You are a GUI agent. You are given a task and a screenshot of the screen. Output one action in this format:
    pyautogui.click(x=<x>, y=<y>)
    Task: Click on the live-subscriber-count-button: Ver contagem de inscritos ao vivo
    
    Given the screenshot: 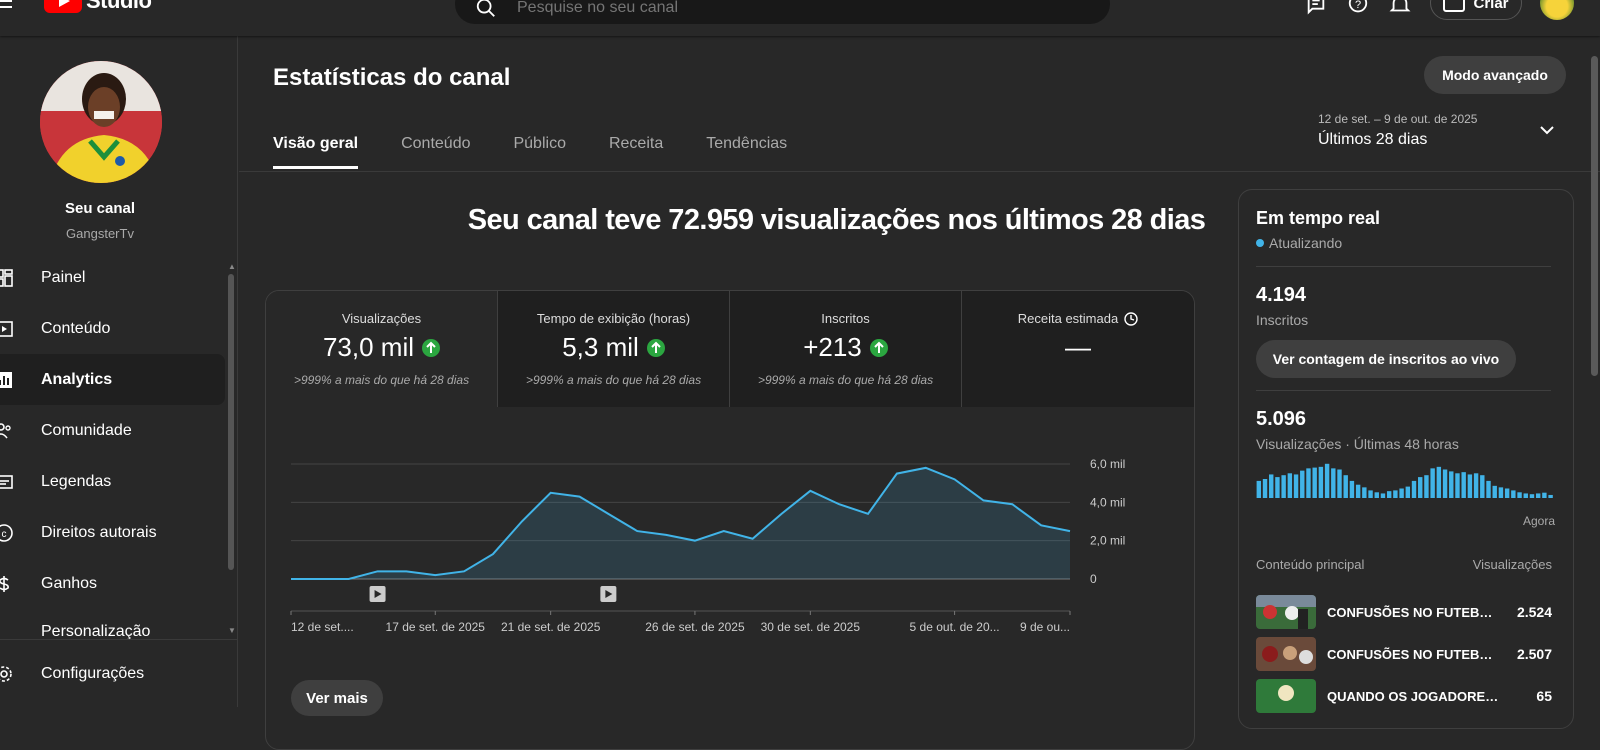 What is the action you would take?
    pyautogui.click(x=1386, y=359)
    